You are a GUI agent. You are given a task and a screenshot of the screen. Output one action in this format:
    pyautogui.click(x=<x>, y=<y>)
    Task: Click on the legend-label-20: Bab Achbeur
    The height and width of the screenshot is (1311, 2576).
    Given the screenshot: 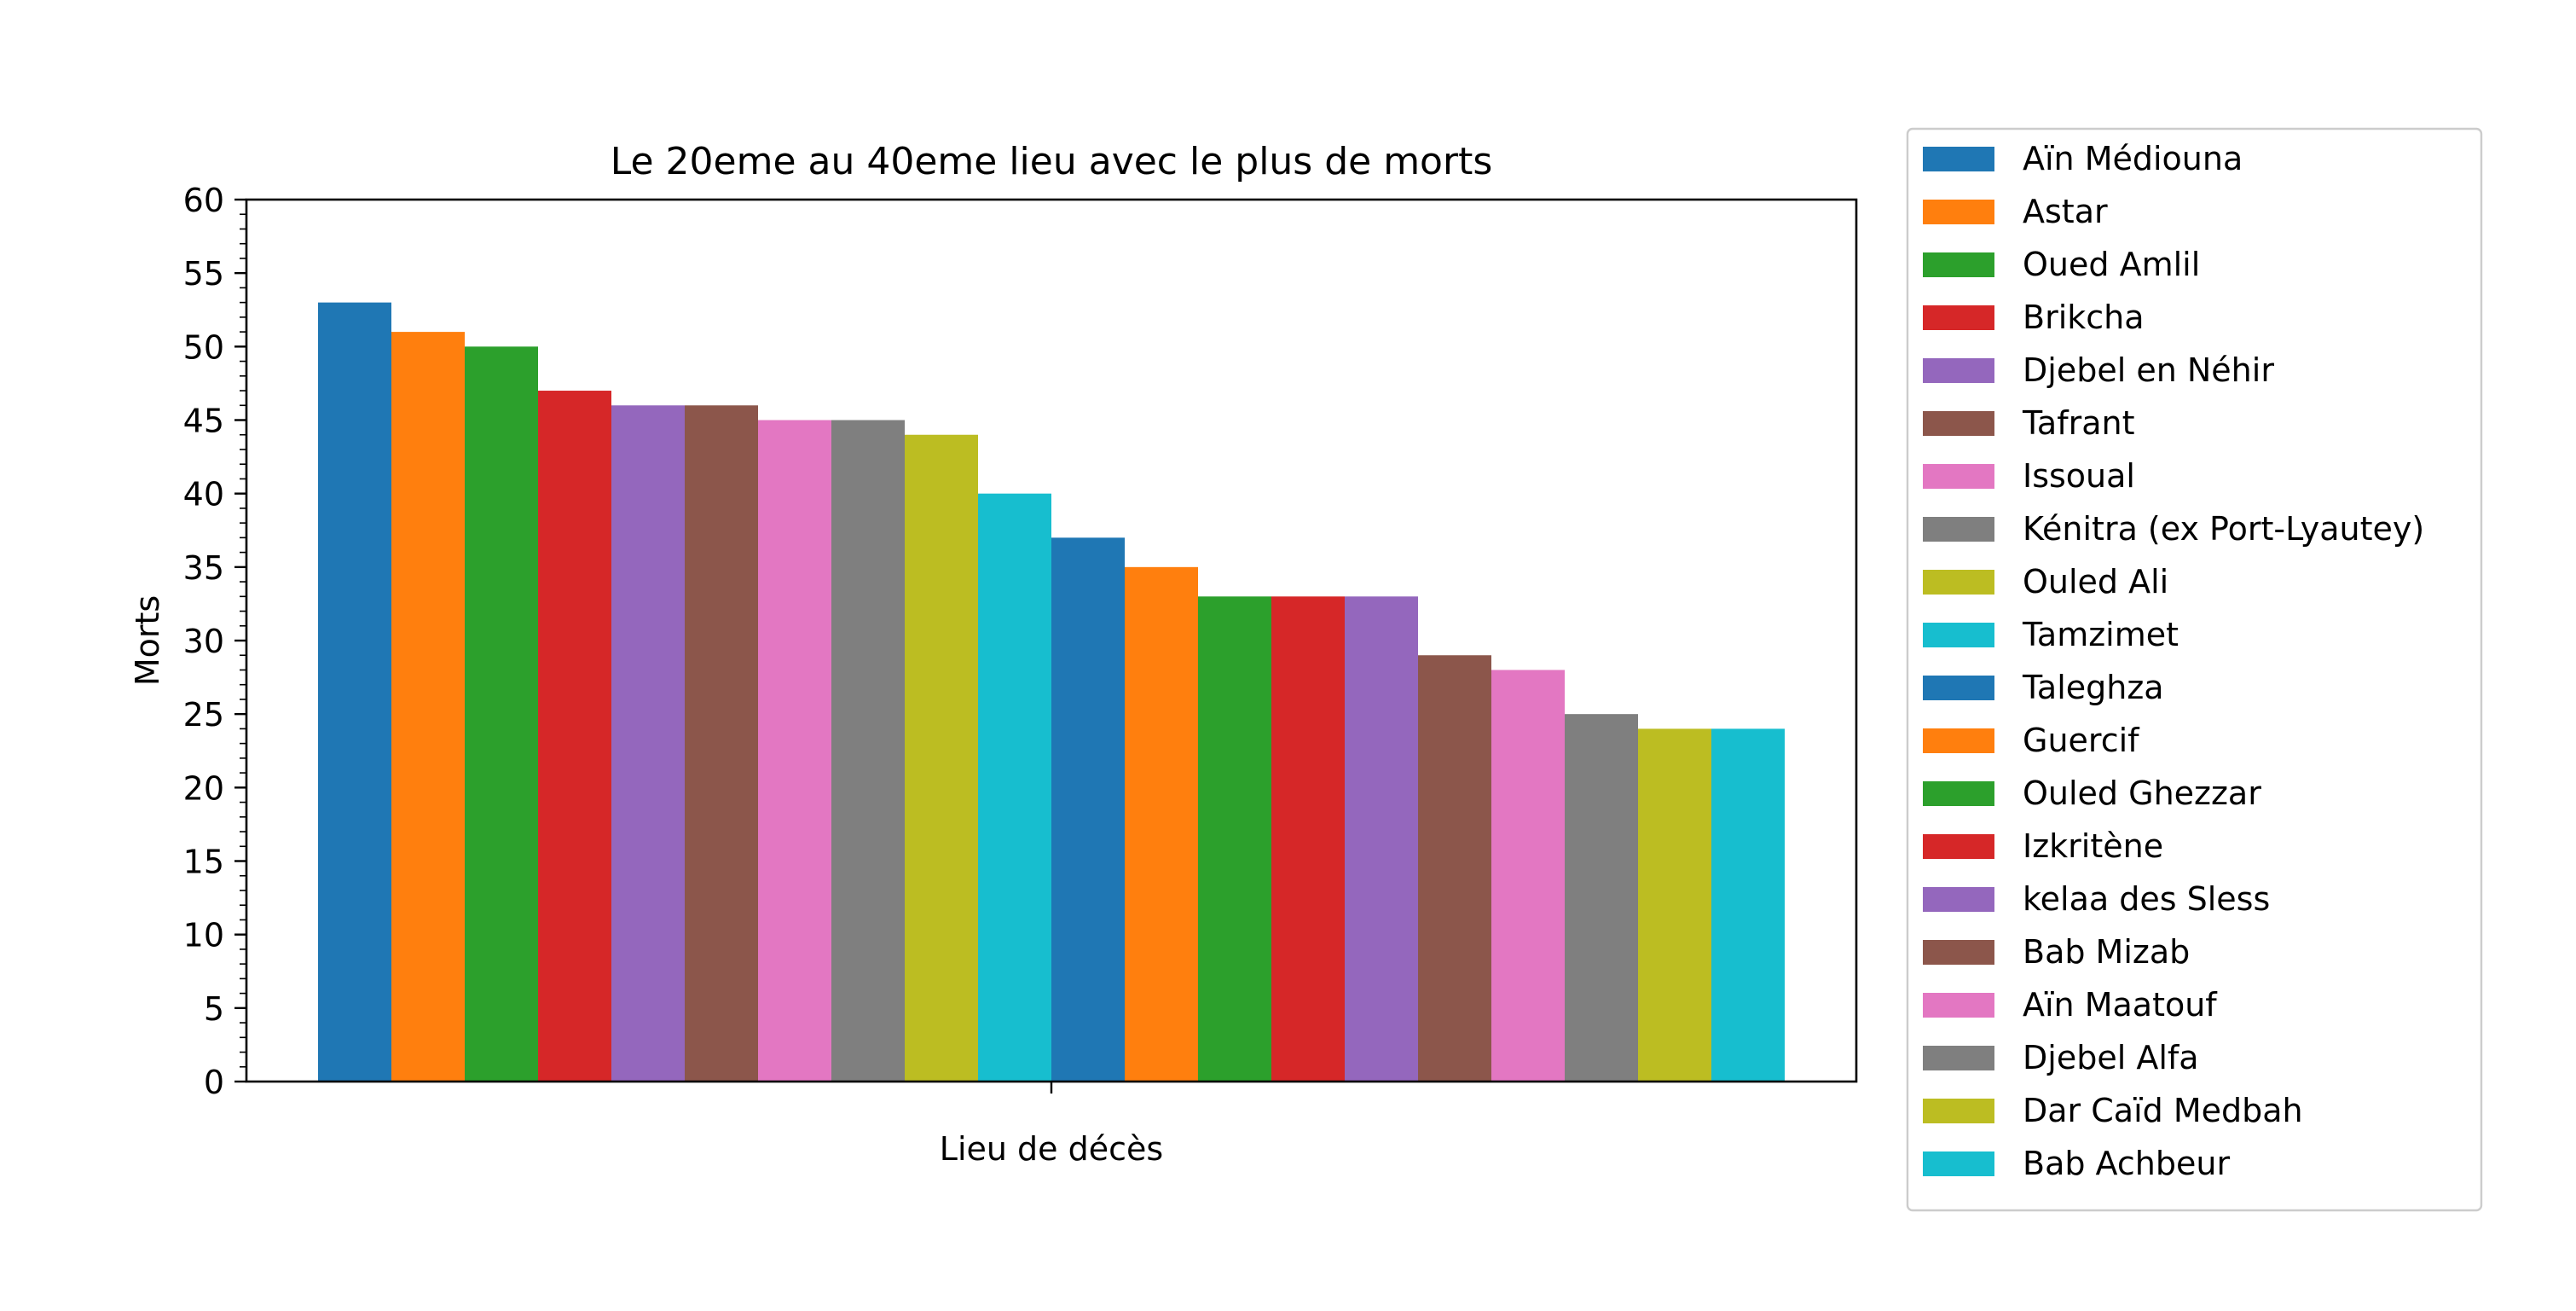 What is the action you would take?
    pyautogui.click(x=2127, y=1163)
    